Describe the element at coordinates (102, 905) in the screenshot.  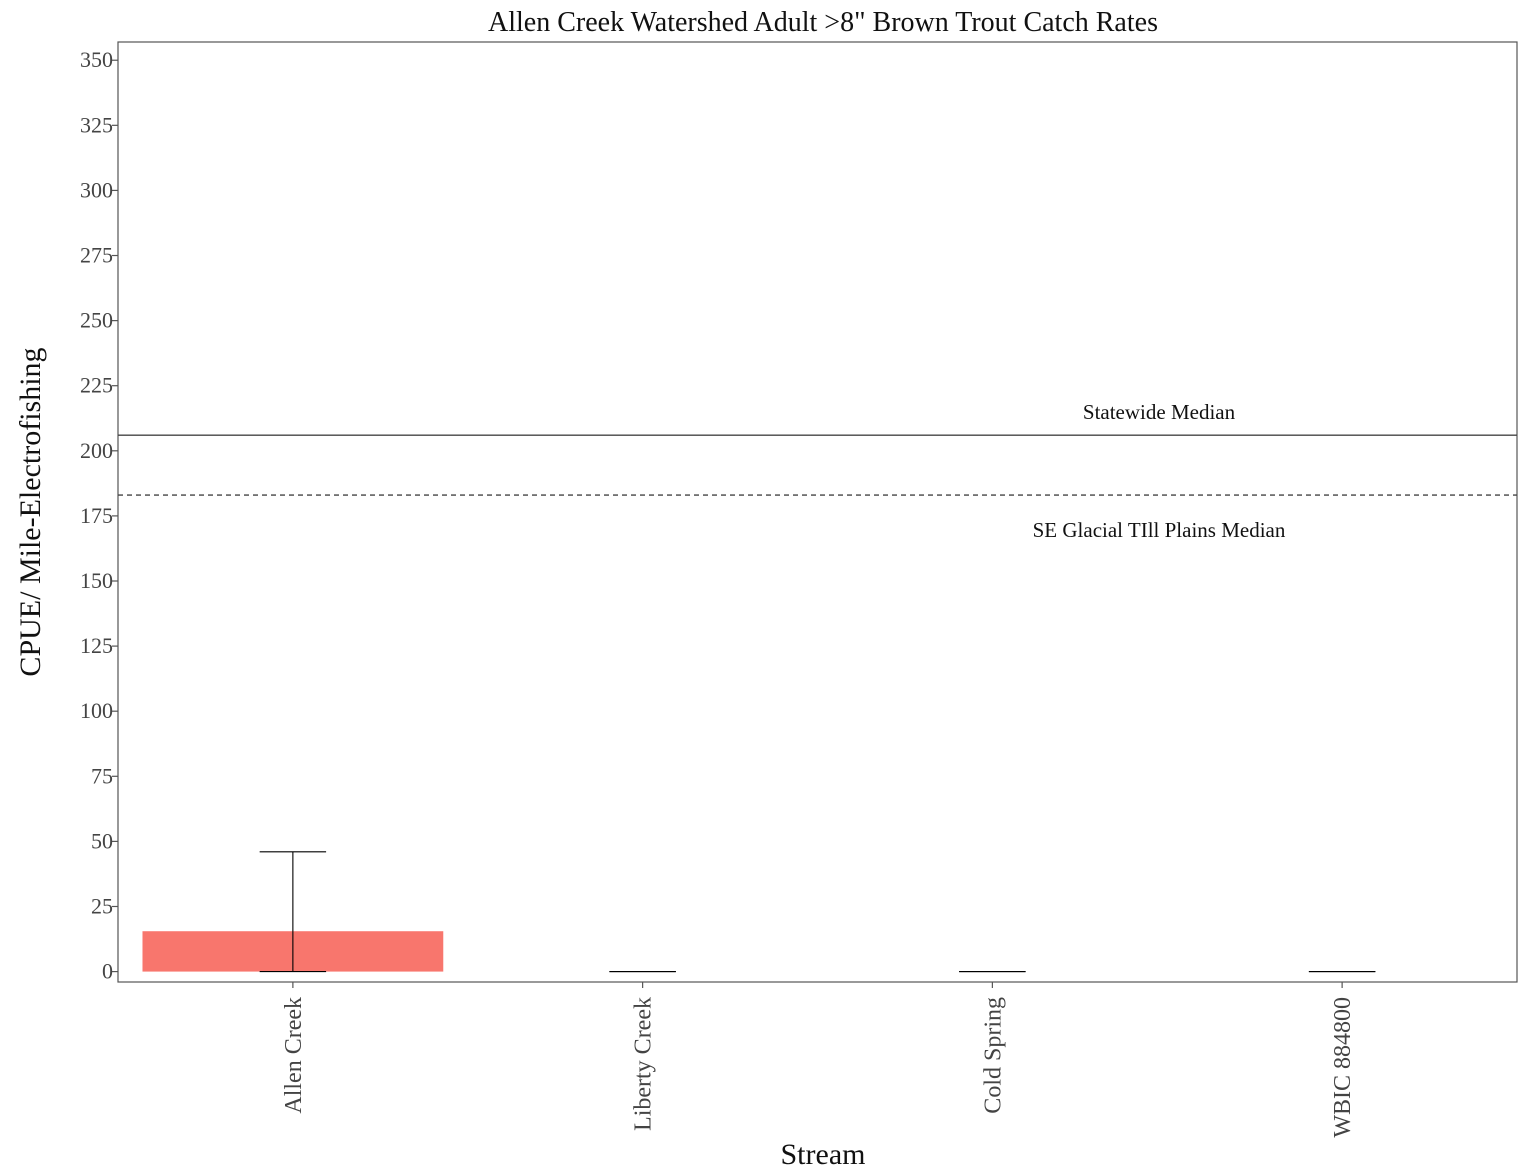
I see `y-tick-label: 25` at that location.